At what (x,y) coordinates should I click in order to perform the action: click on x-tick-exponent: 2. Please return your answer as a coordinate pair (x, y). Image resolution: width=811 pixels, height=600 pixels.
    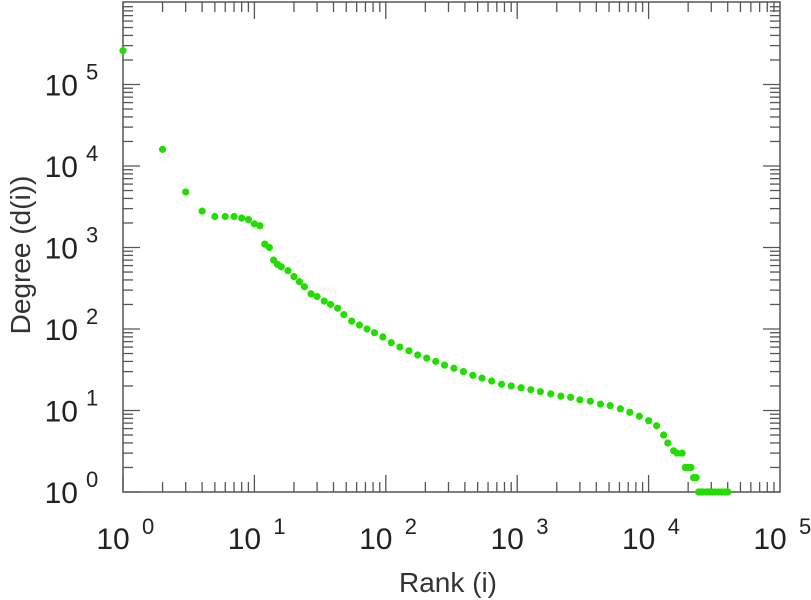
    Looking at the image, I should click on (411, 526).